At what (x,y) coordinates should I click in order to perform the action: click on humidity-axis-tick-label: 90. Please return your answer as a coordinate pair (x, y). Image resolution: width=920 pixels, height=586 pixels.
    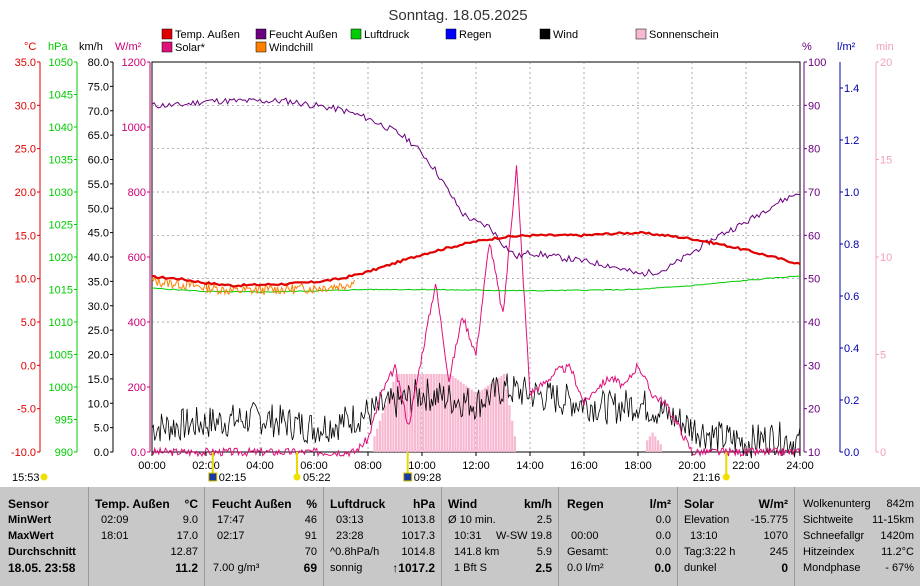
    Looking at the image, I should click on (814, 106).